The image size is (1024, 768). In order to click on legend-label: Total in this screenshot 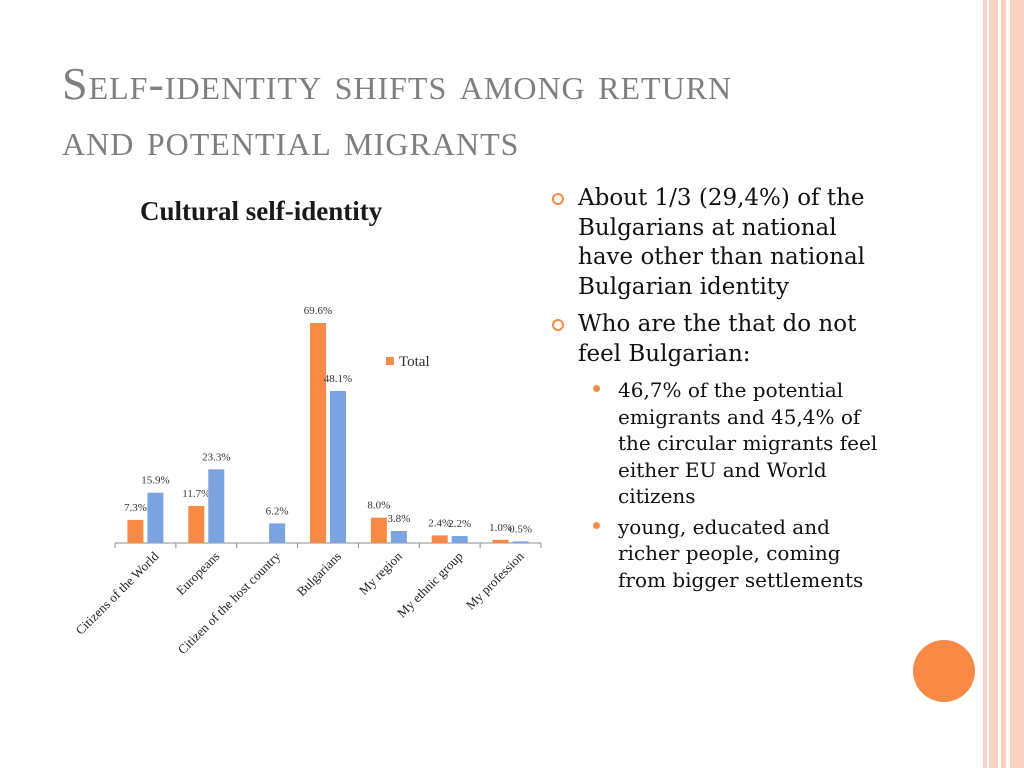, I will do `click(414, 362)`.